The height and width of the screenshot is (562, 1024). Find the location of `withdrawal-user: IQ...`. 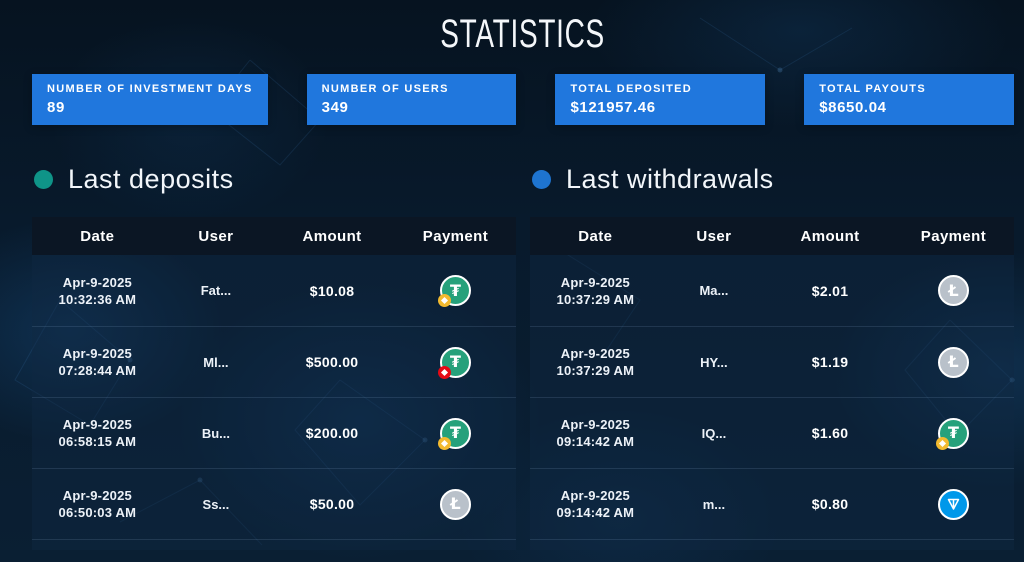

withdrawal-user: IQ... is located at coordinates (714, 433).